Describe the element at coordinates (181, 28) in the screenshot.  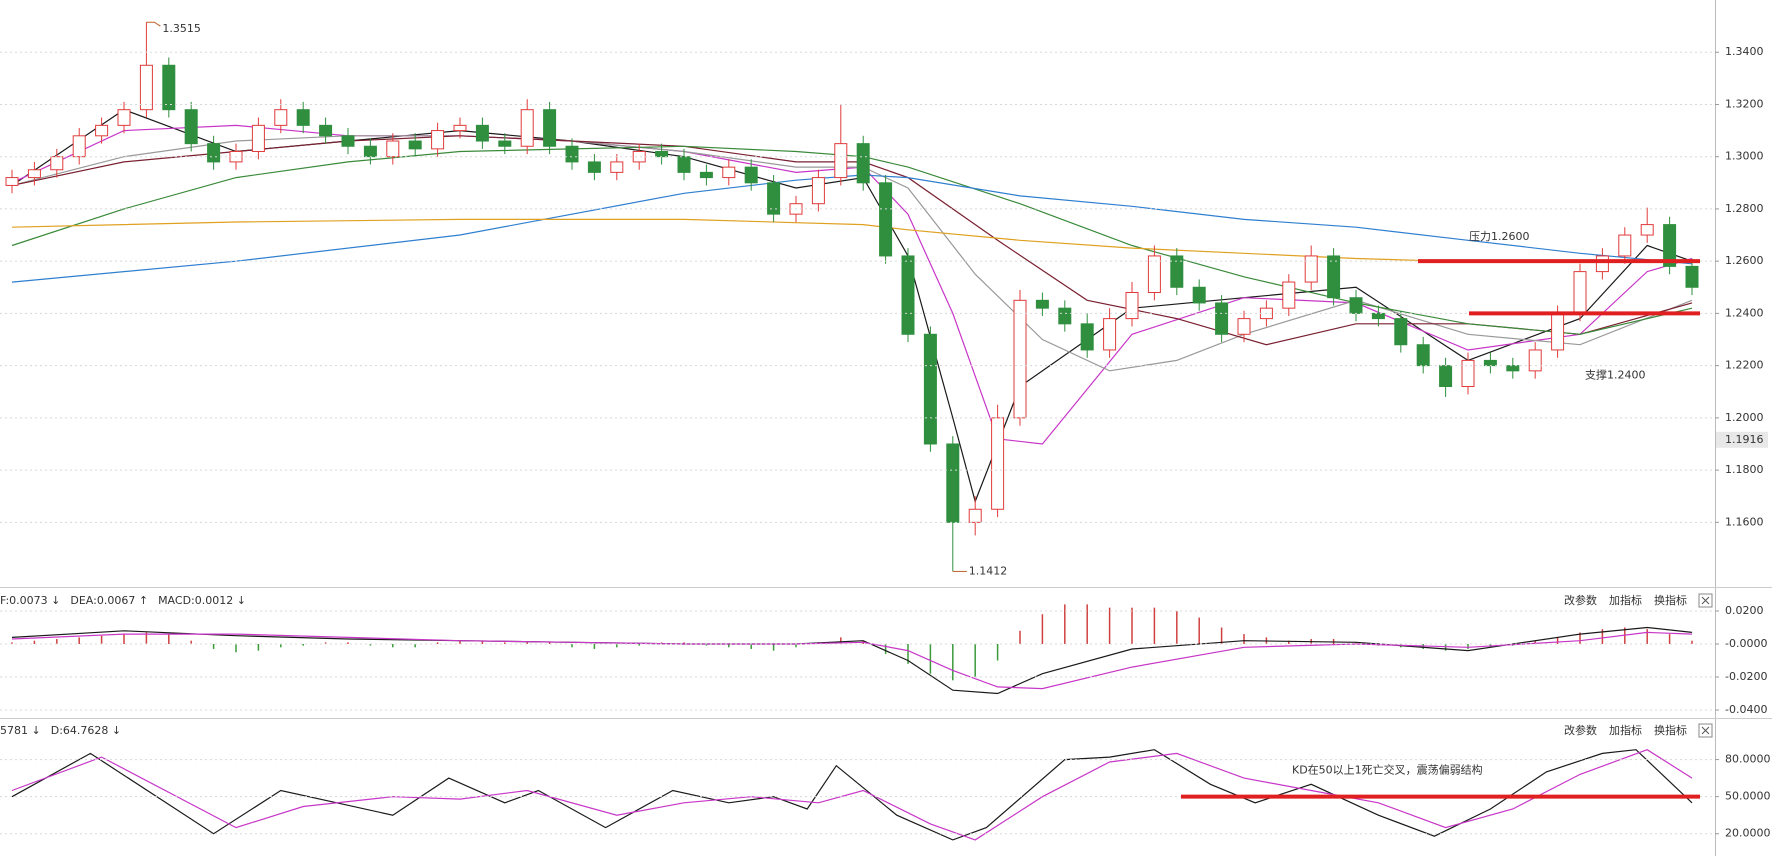
I see `high-annotation: 1.3515` at that location.